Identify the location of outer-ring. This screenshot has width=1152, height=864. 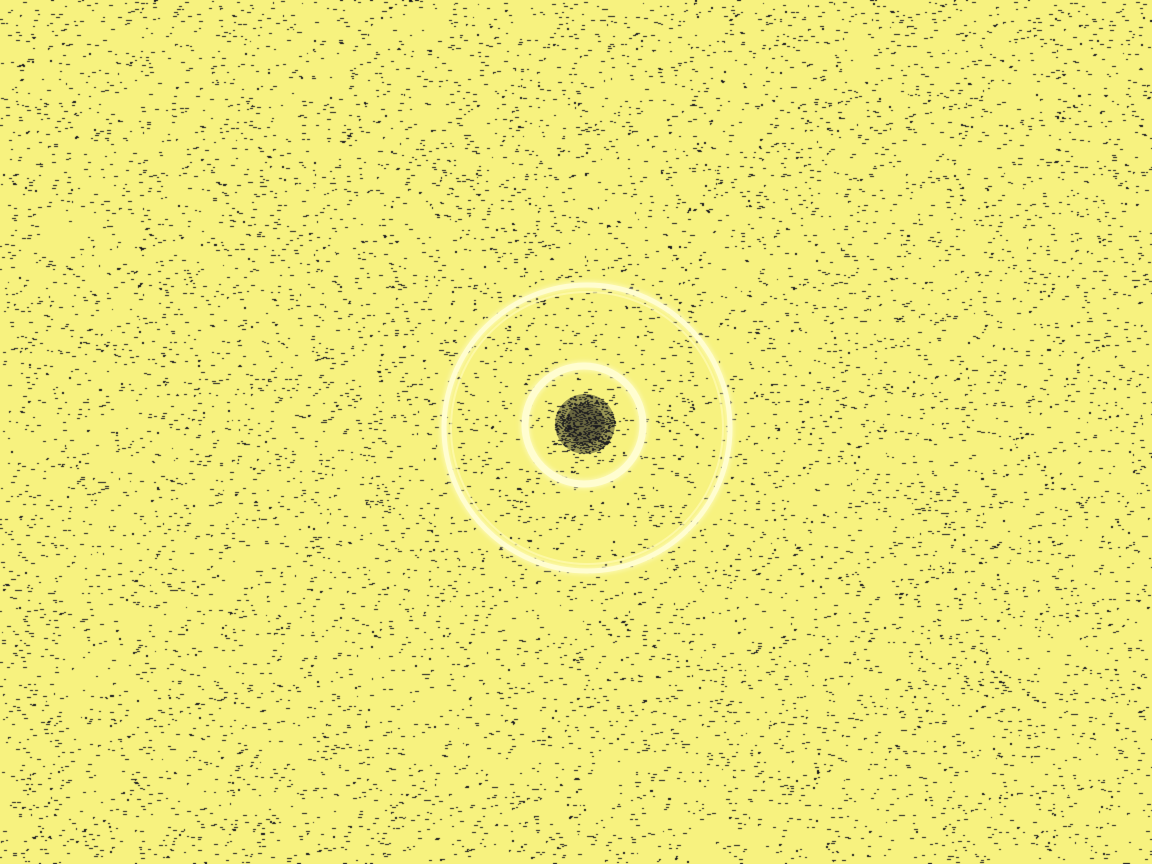
(587, 428).